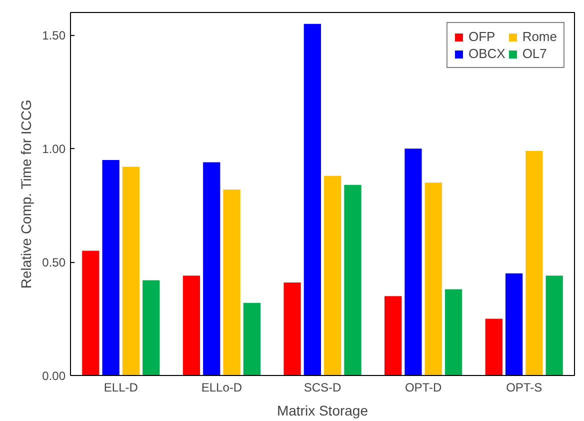 The width and height of the screenshot is (584, 421). Describe the element at coordinates (54, 149) in the screenshot. I see `y-tick-label: 1.00` at that location.